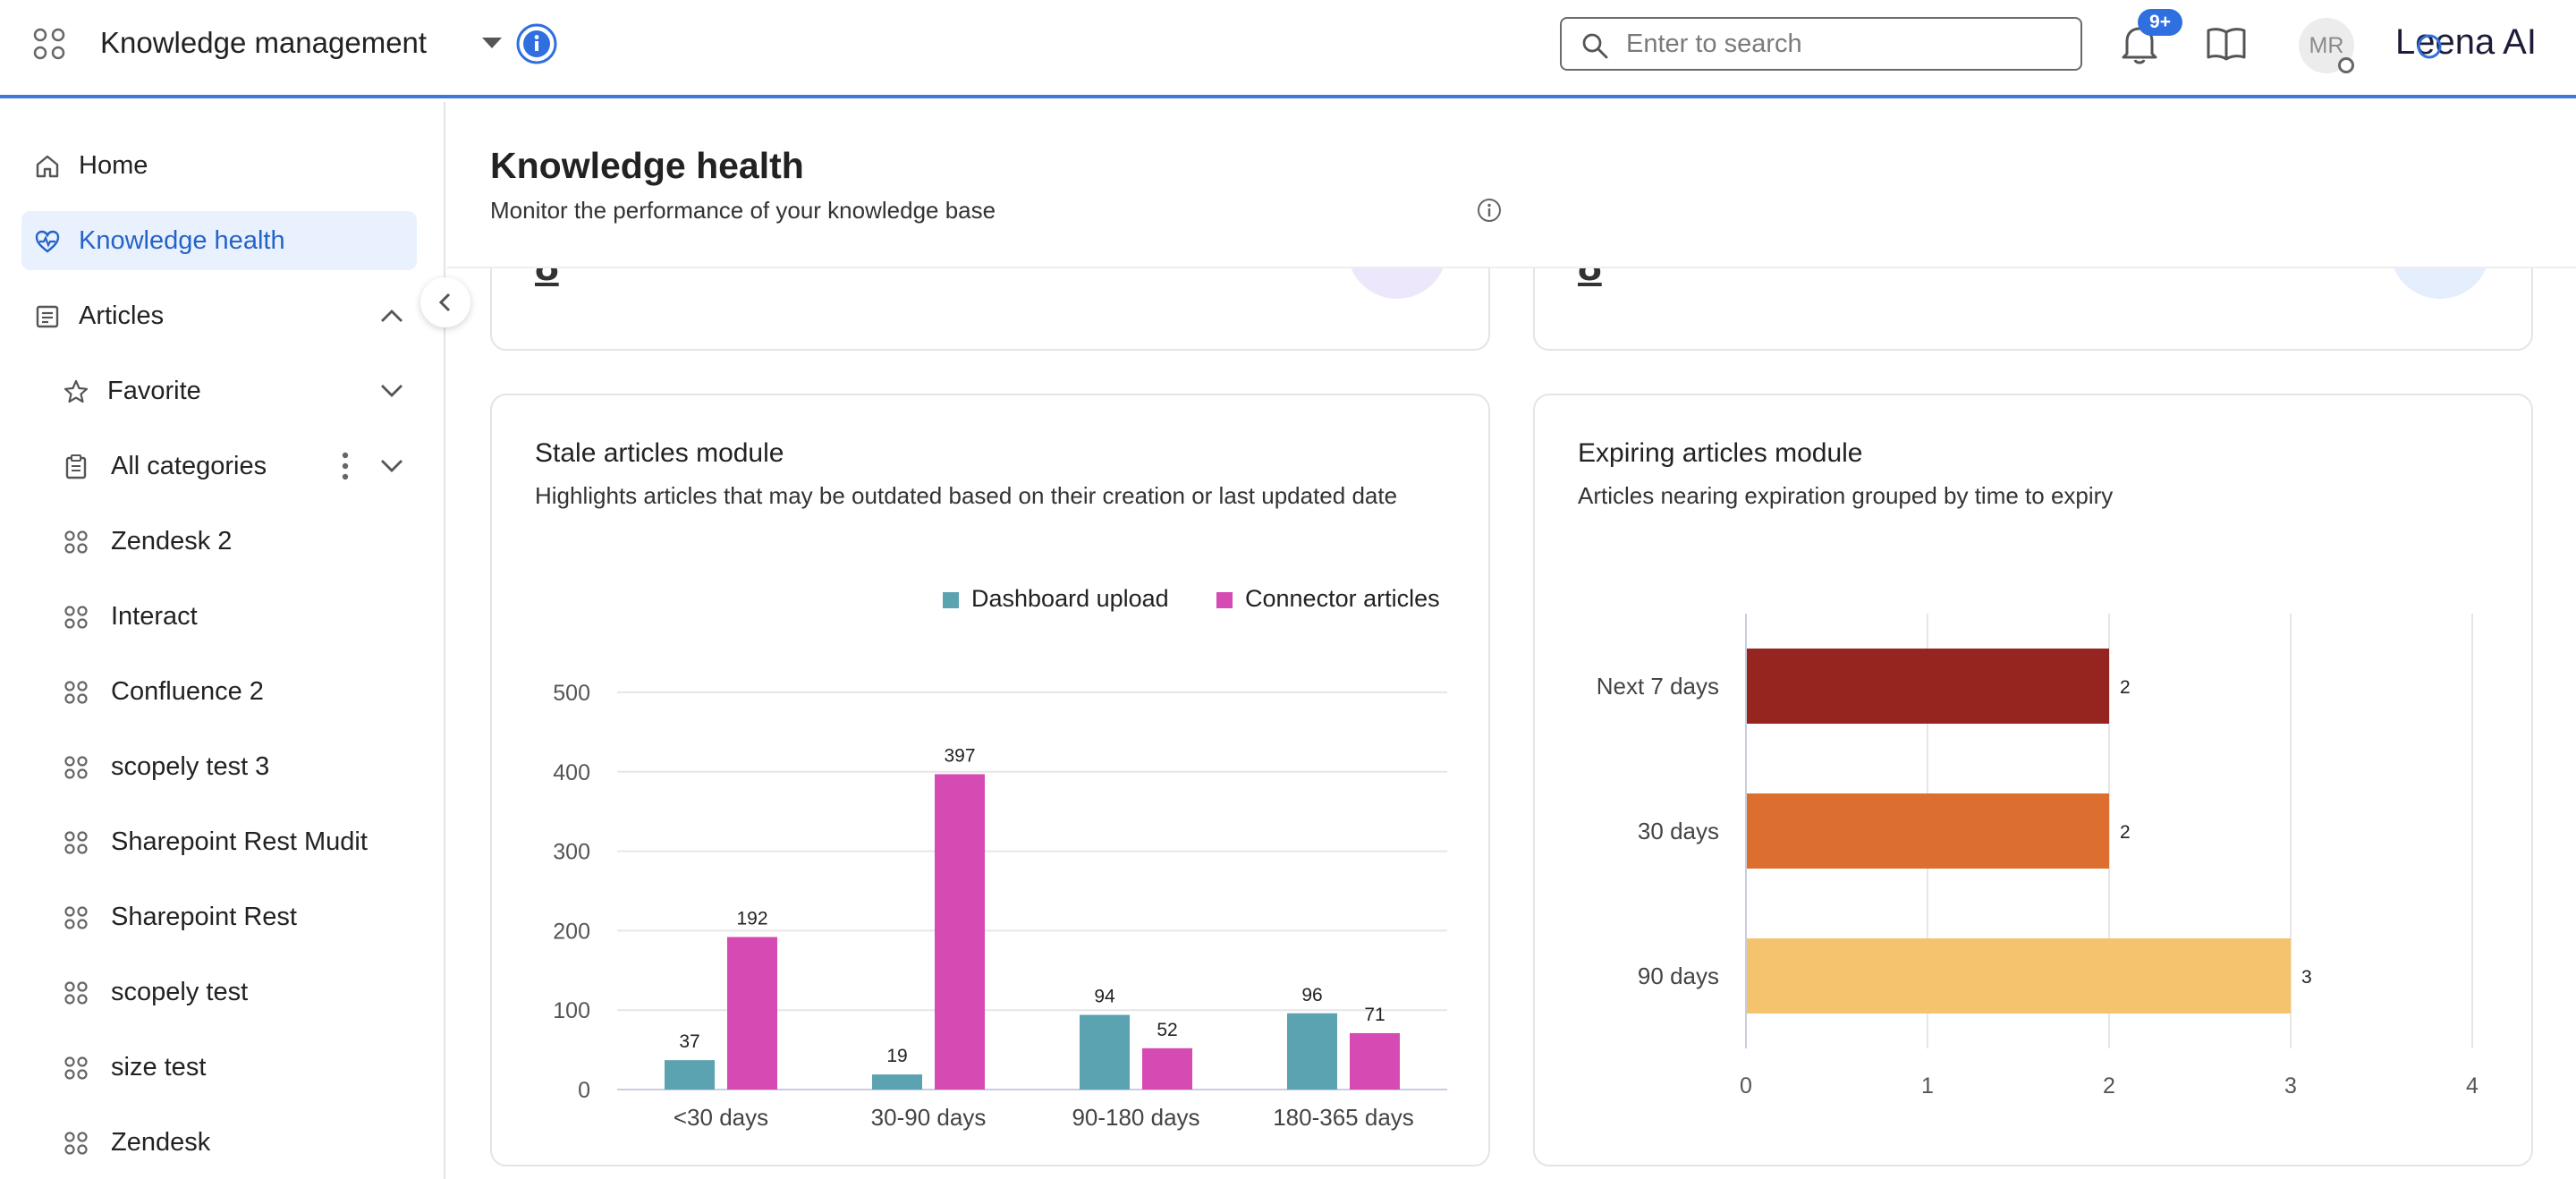 The height and width of the screenshot is (1179, 2576). What do you see at coordinates (391, 316) in the screenshot?
I see `chevron-up-icon` at bounding box center [391, 316].